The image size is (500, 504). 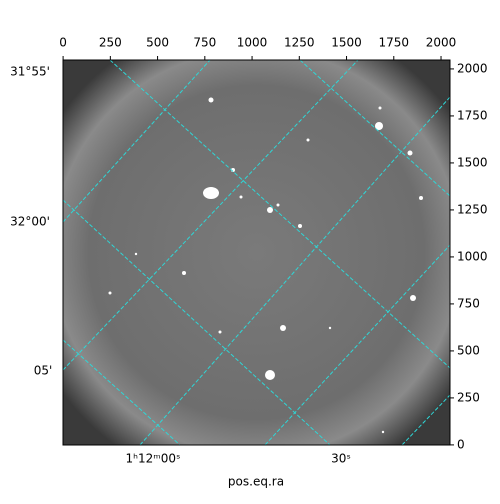 What do you see at coordinates (256, 482) in the screenshot?
I see `x-axis-label: pos.eq.ra` at bounding box center [256, 482].